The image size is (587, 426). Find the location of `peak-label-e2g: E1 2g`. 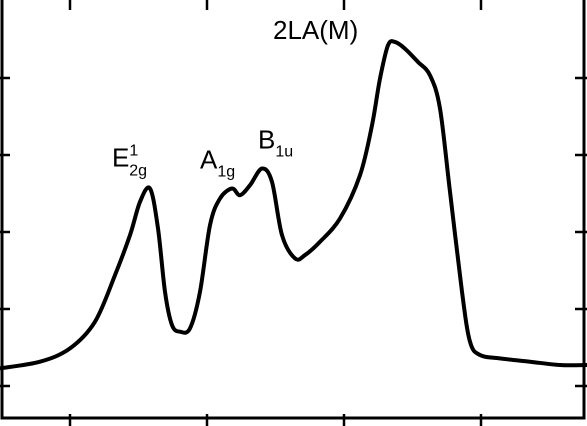

peak-label-e2g: E1 2g is located at coordinates (129, 161).